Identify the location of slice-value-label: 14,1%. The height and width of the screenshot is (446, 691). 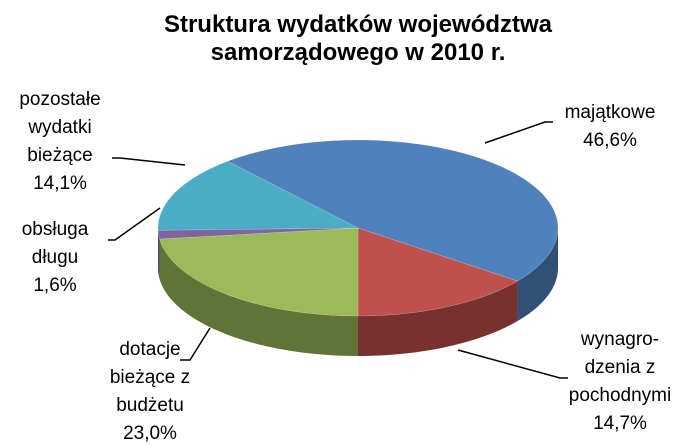
(60, 183).